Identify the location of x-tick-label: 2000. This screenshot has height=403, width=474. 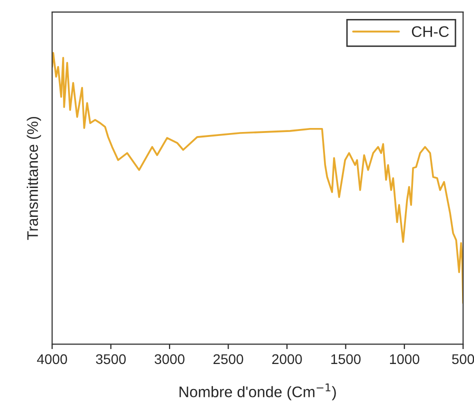
(287, 359).